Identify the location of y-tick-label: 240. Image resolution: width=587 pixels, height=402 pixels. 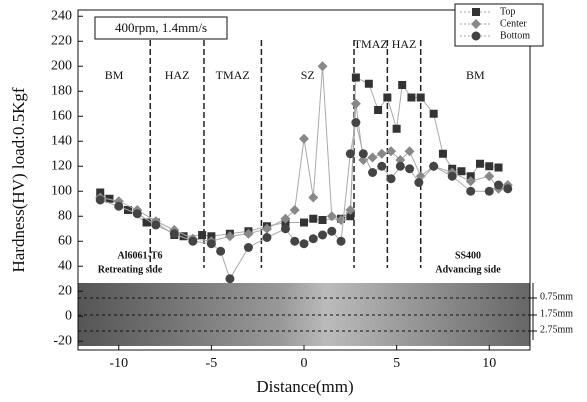
(61, 15).